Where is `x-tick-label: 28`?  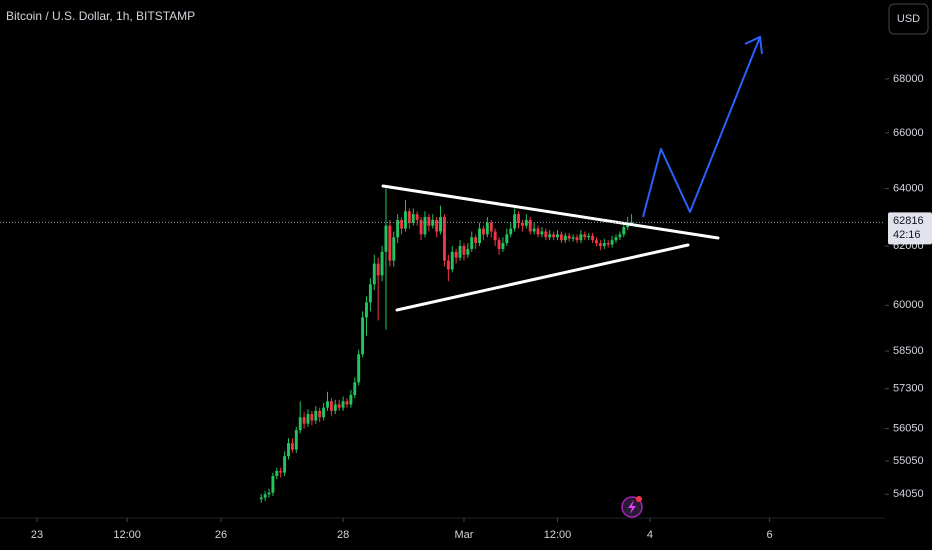
x-tick-label: 28 is located at coordinates (343, 535).